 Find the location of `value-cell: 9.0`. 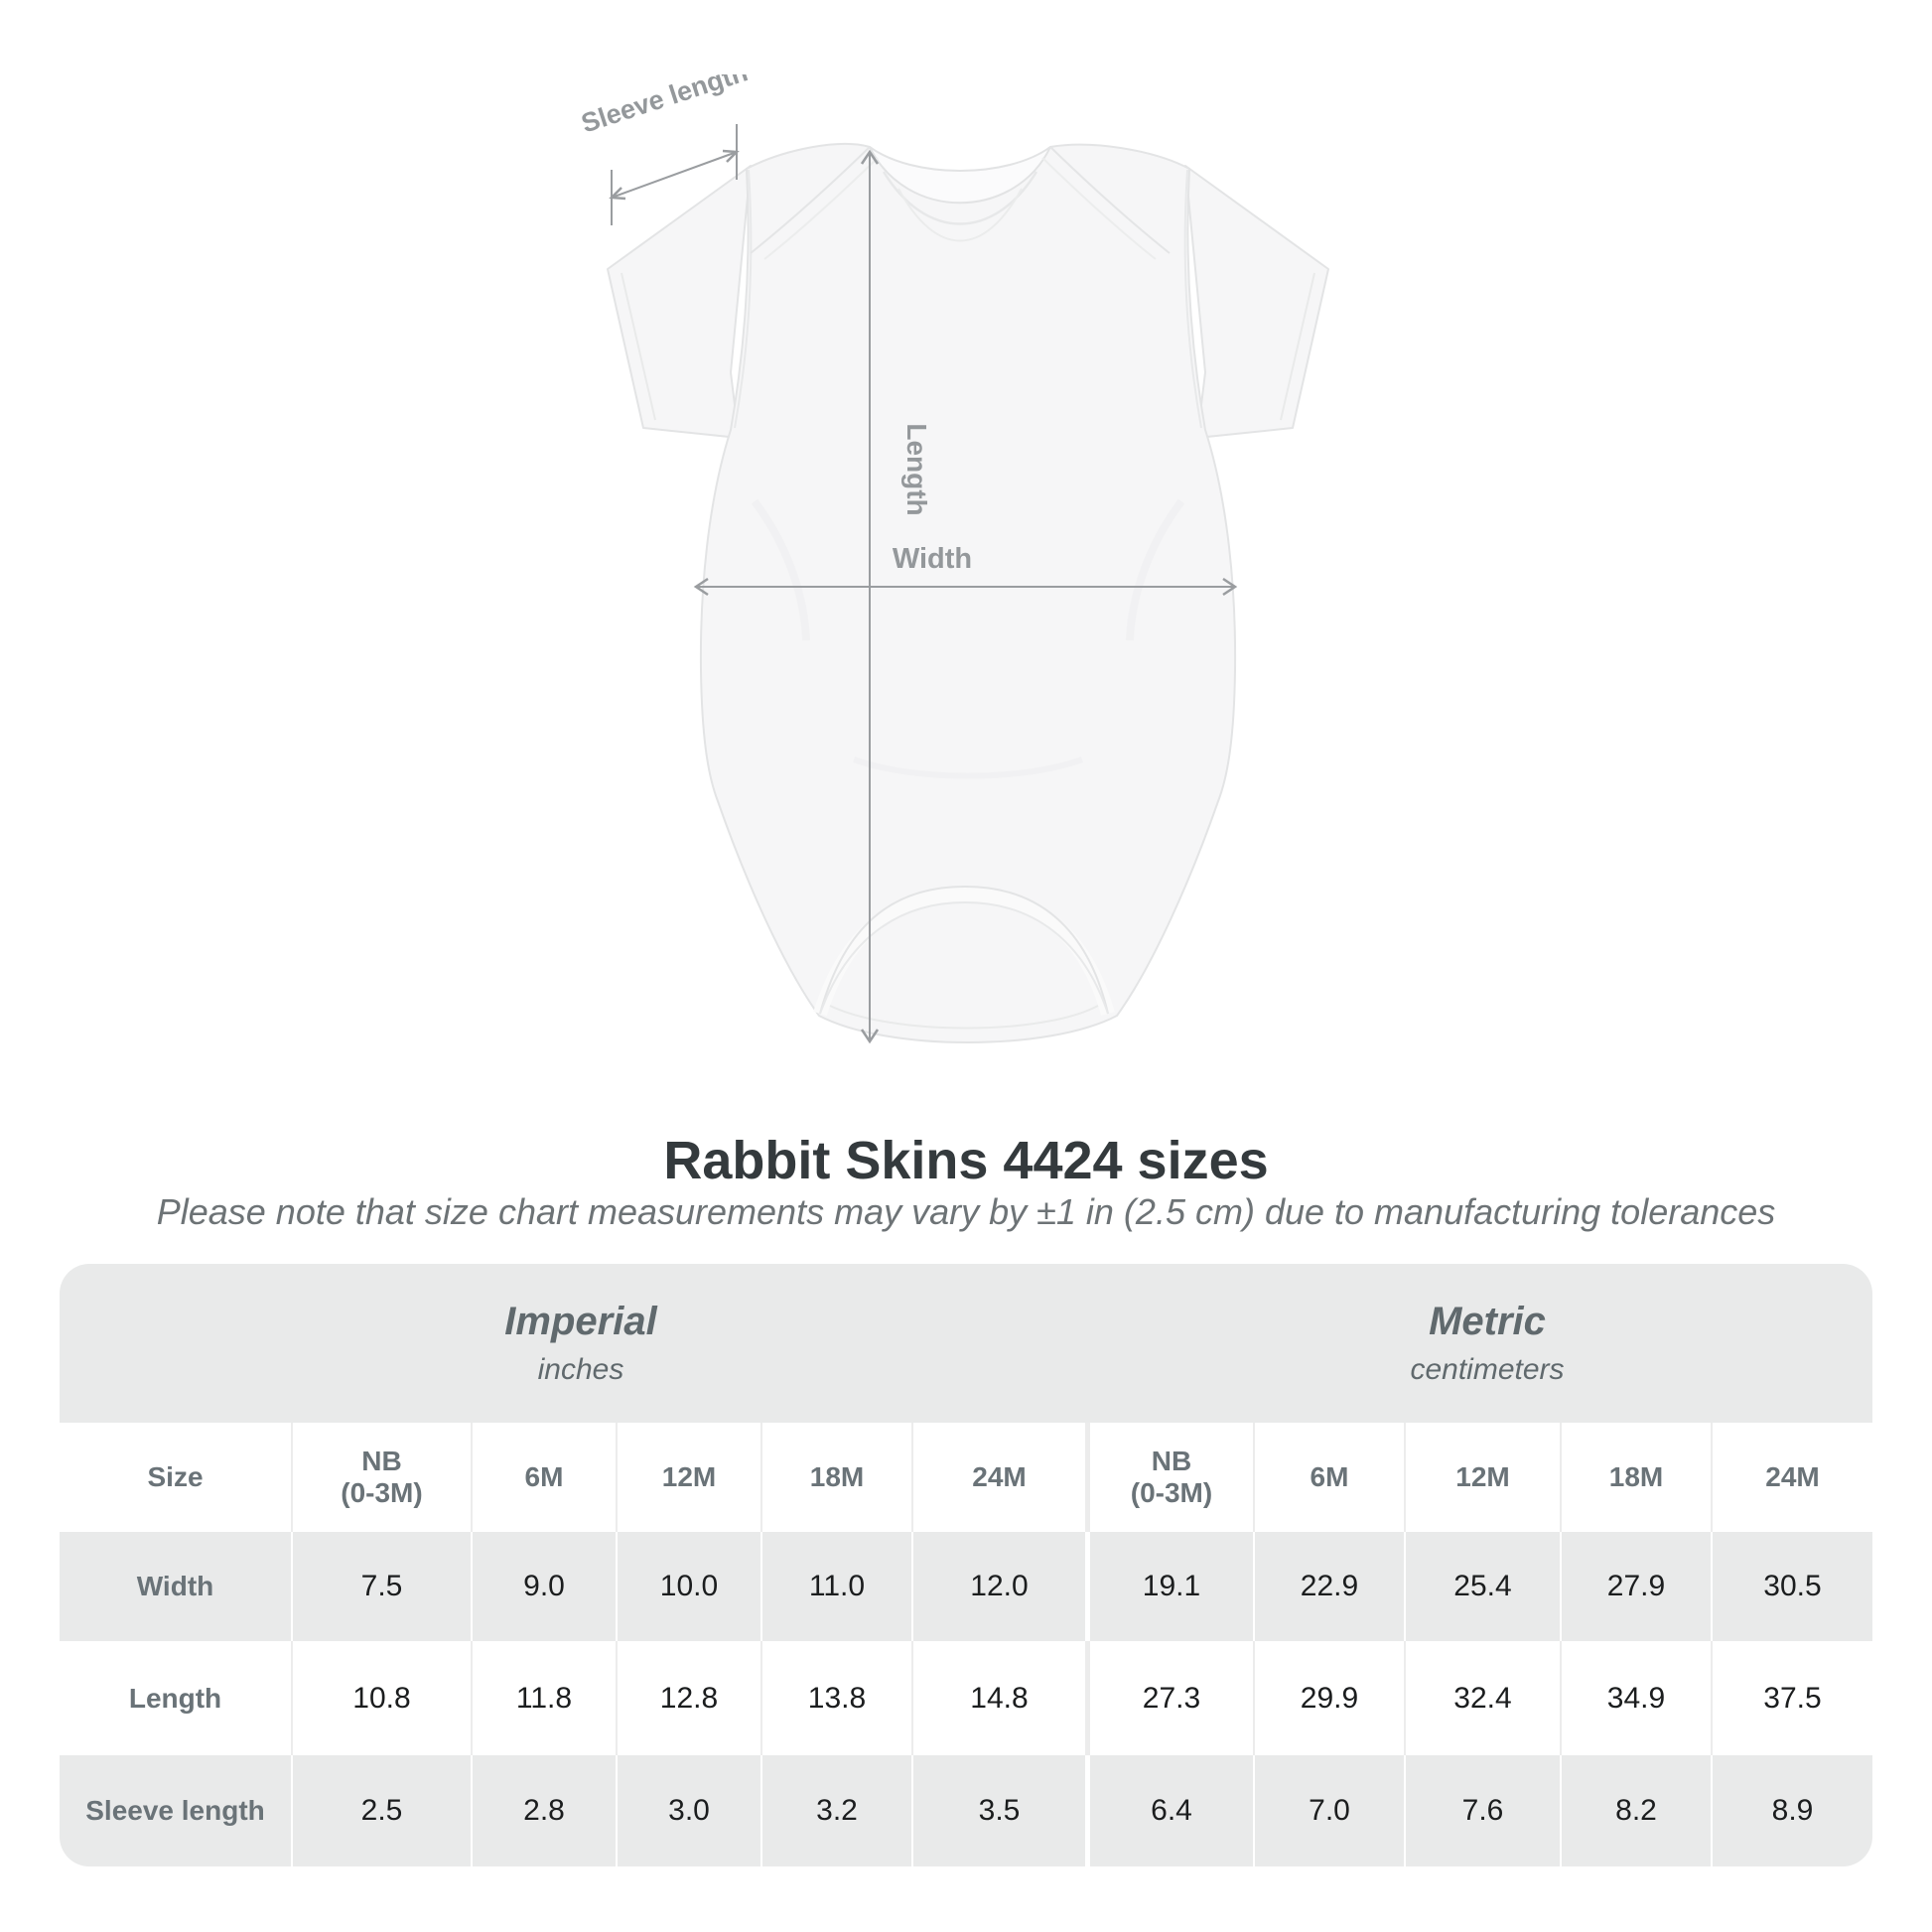

value-cell: 9.0 is located at coordinates (544, 1587).